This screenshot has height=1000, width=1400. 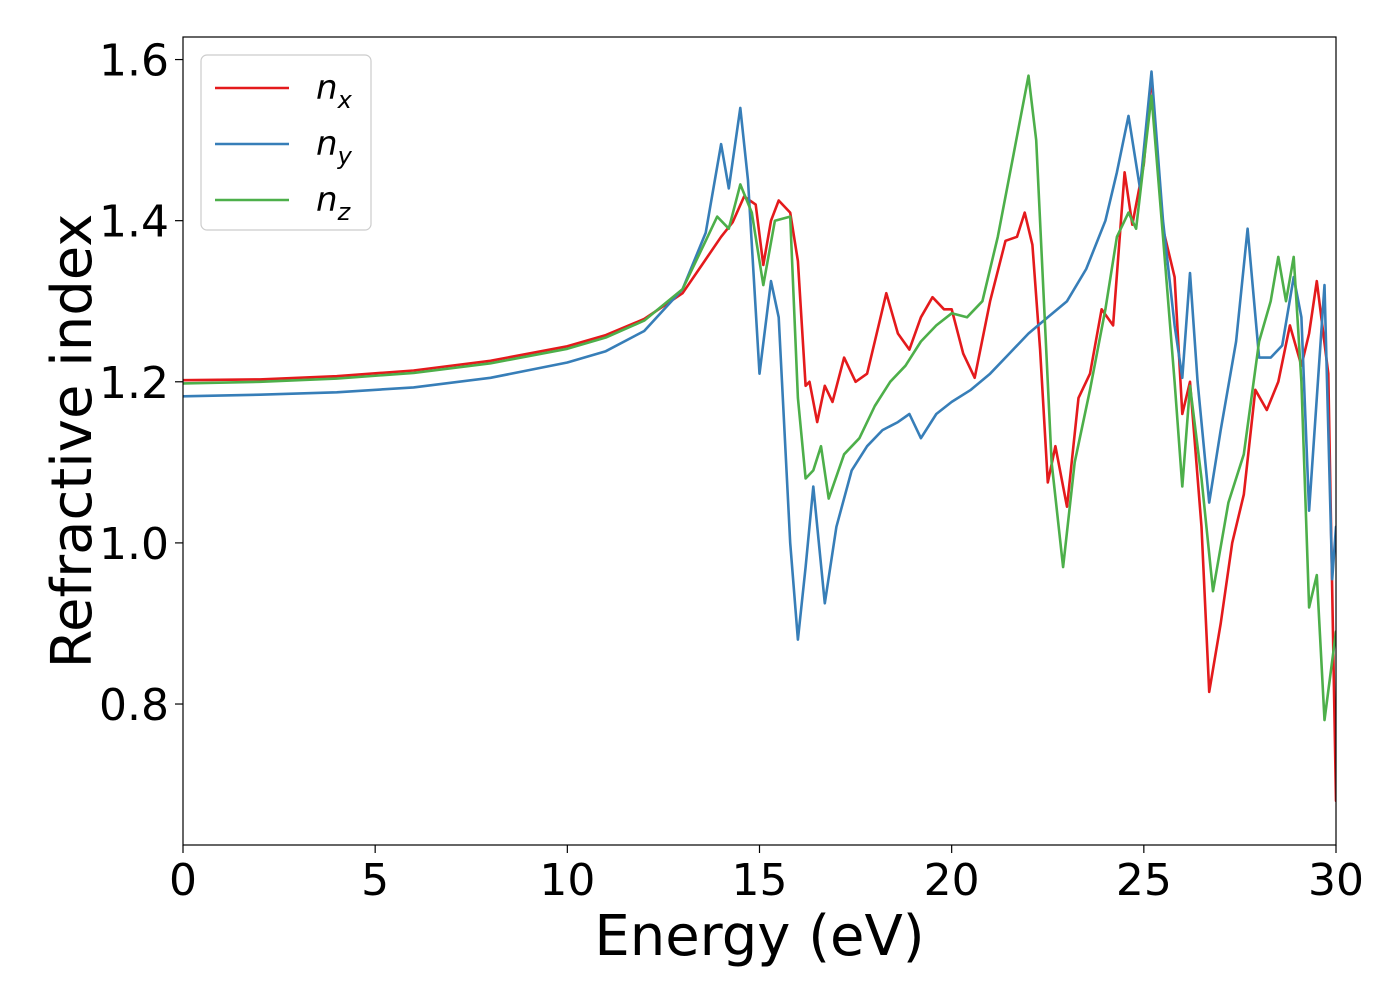 What do you see at coordinates (334, 203) in the screenshot?
I see `legend-label-n-z: nz` at bounding box center [334, 203].